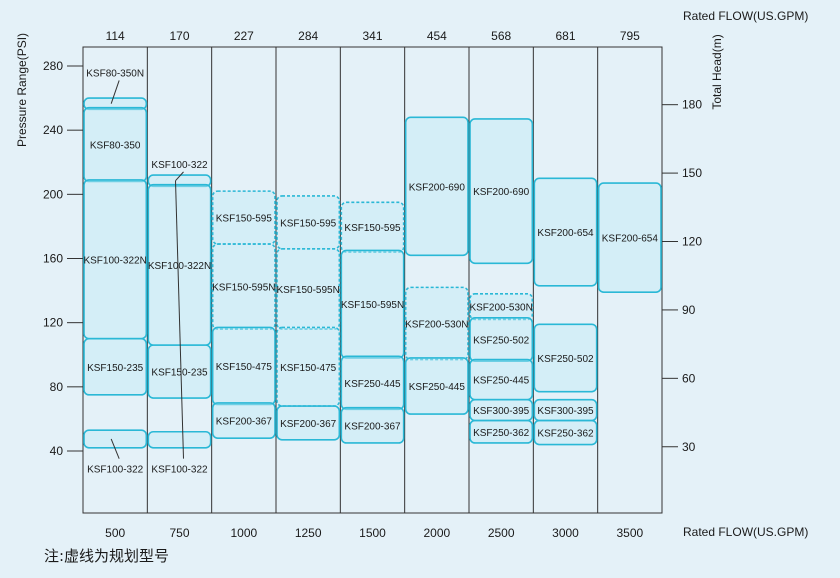 The height and width of the screenshot is (578, 840). What do you see at coordinates (115, 36) in the screenshot?
I see `x-top-tick-label: 114` at bounding box center [115, 36].